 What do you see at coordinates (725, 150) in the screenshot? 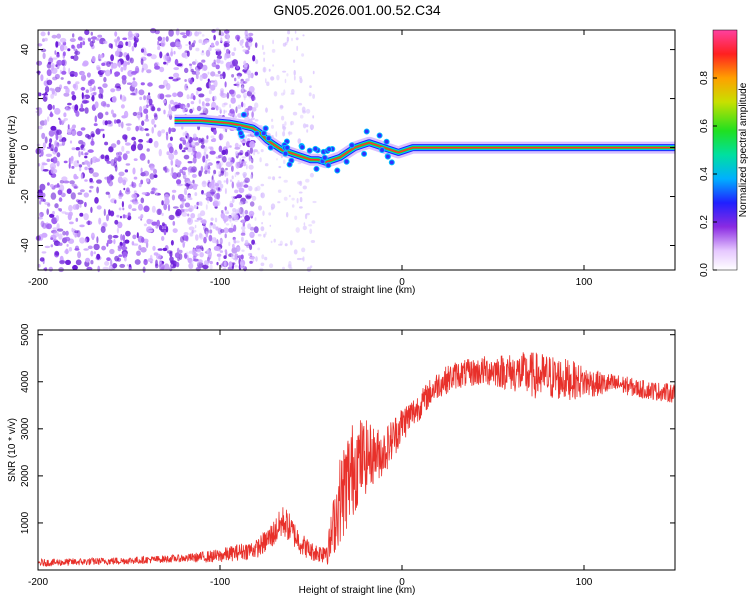
I see `colorbar-gradient` at bounding box center [725, 150].